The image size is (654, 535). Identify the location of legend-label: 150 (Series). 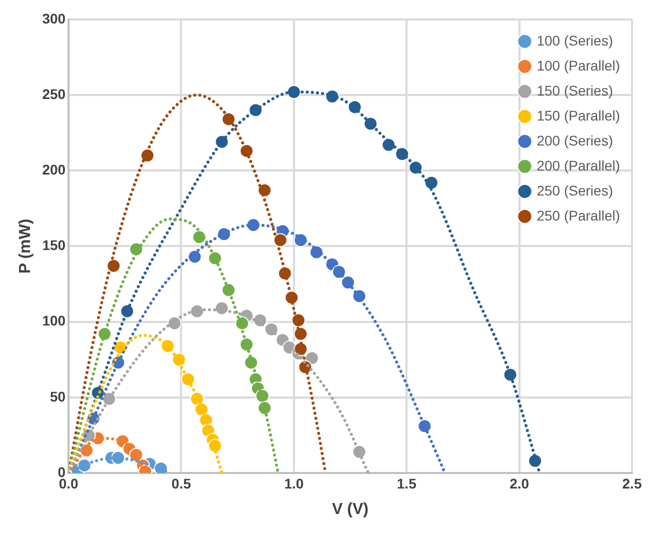
(575, 90).